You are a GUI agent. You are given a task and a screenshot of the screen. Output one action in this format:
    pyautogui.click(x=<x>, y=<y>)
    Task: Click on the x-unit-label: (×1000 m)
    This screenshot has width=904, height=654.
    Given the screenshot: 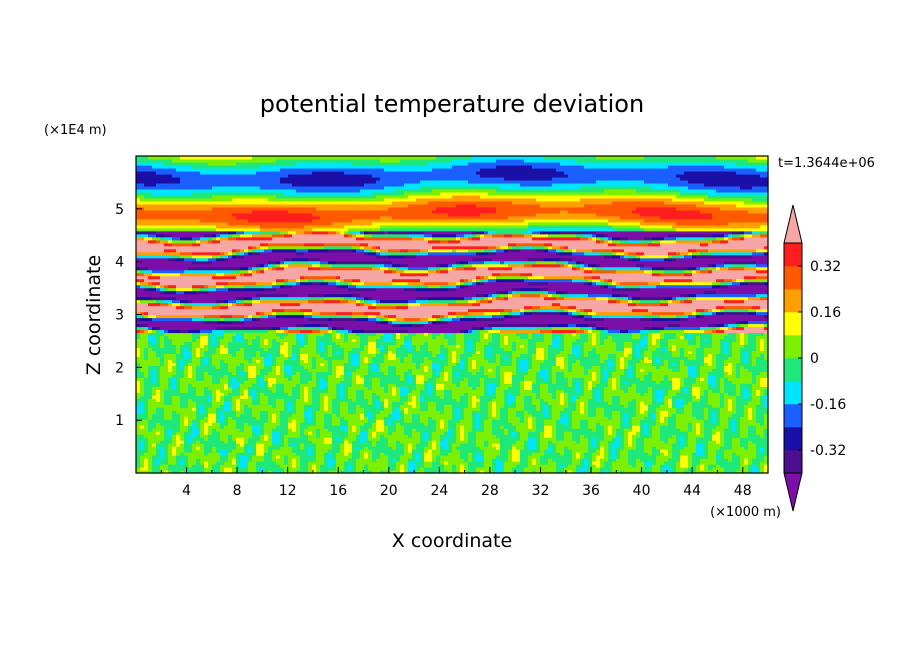 What is the action you would take?
    pyautogui.click(x=745, y=512)
    